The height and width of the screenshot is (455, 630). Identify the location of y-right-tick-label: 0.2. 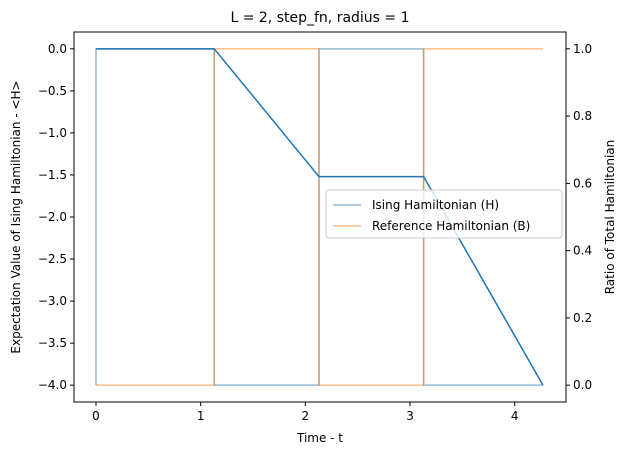
(582, 318).